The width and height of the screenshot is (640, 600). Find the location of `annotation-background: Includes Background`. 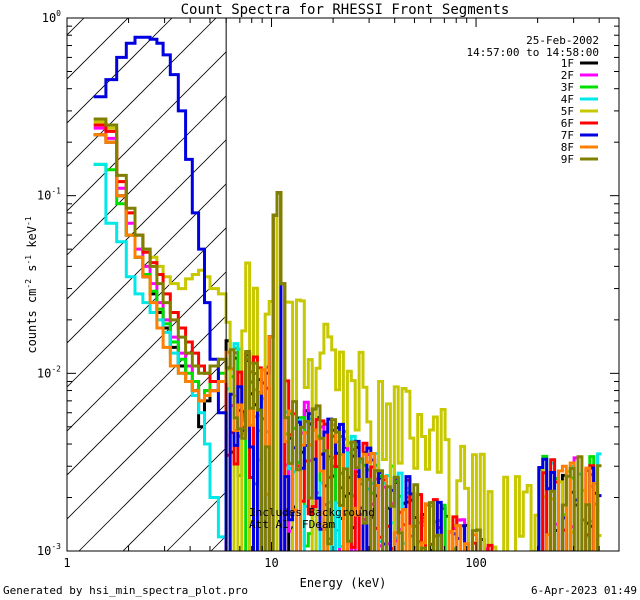

annotation-background: Includes Background is located at coordinates (312, 512).